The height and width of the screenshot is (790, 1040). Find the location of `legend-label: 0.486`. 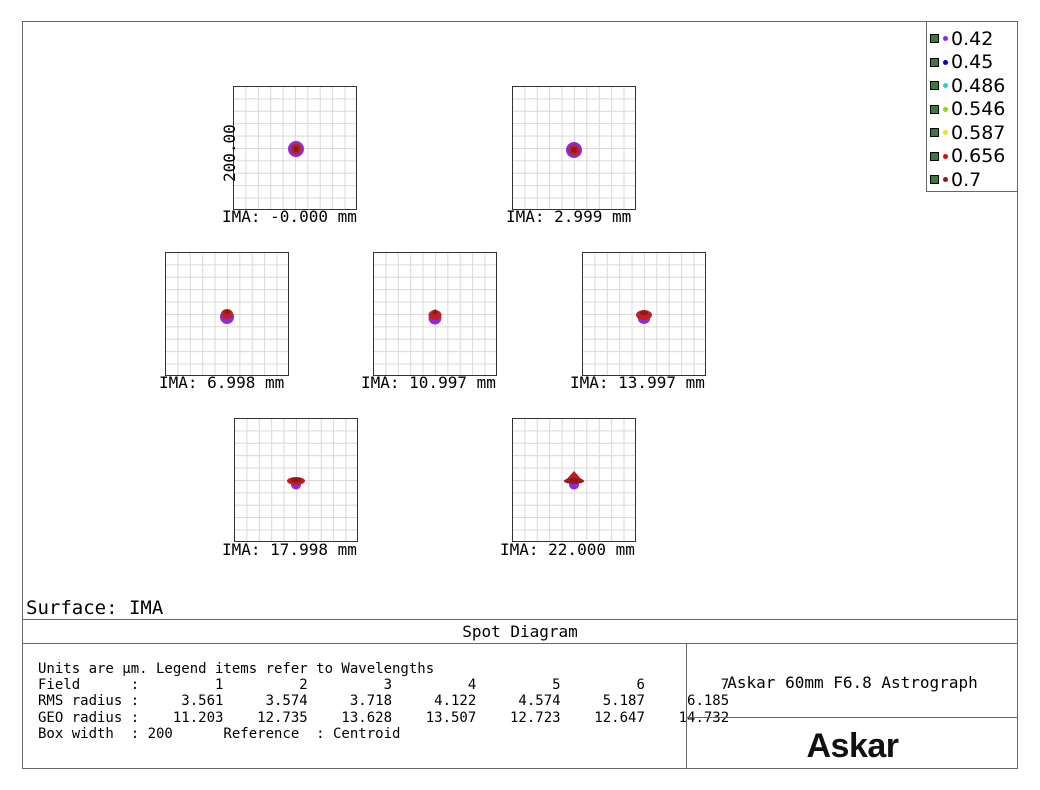

legend-label: 0.486 is located at coordinates (978, 85).